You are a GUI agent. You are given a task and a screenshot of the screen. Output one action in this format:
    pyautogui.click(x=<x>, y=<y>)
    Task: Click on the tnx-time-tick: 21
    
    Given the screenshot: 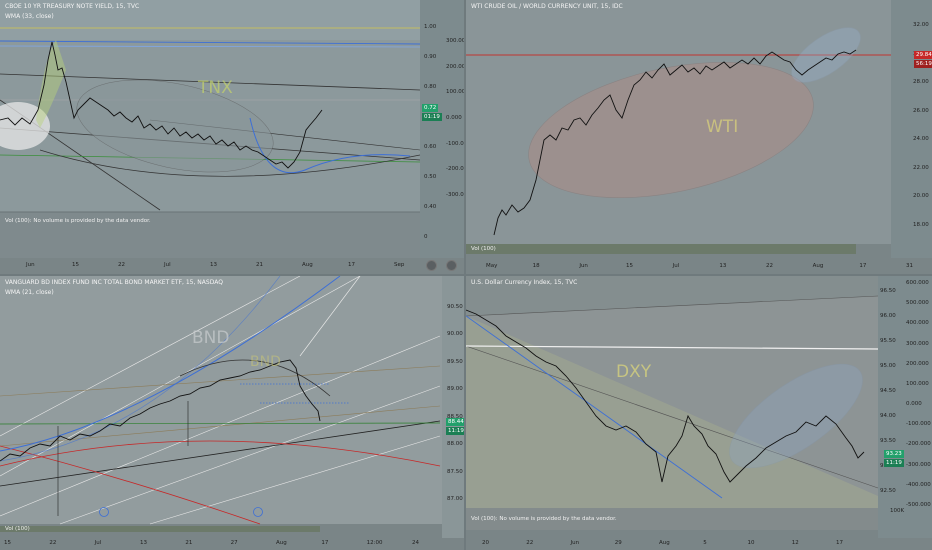 What is the action you would take?
    pyautogui.click(x=259, y=265)
    